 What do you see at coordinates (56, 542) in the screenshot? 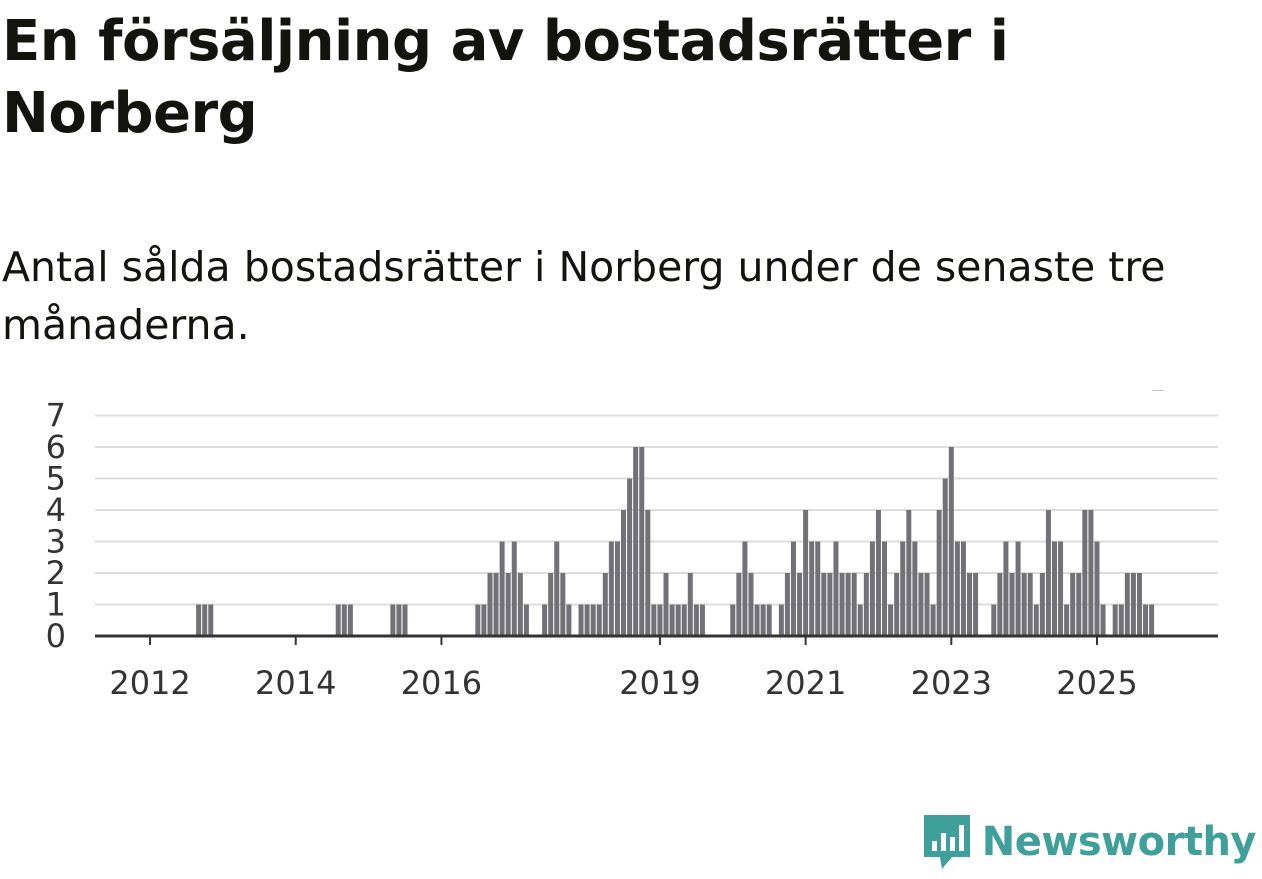
I see `y-tick-label: 3` at bounding box center [56, 542].